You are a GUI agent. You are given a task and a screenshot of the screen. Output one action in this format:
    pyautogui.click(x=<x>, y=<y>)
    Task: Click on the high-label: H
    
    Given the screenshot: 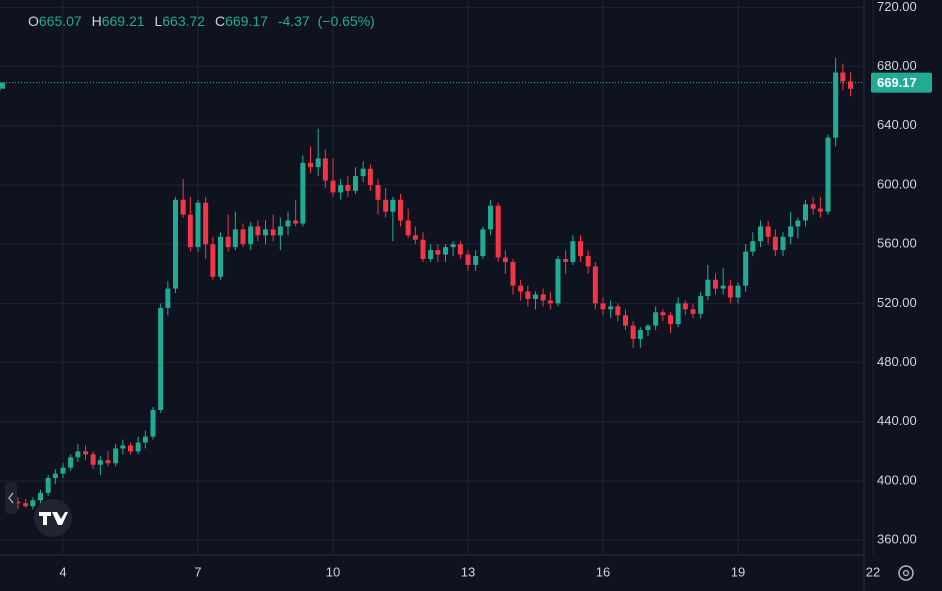 What is the action you would take?
    pyautogui.click(x=97, y=21)
    